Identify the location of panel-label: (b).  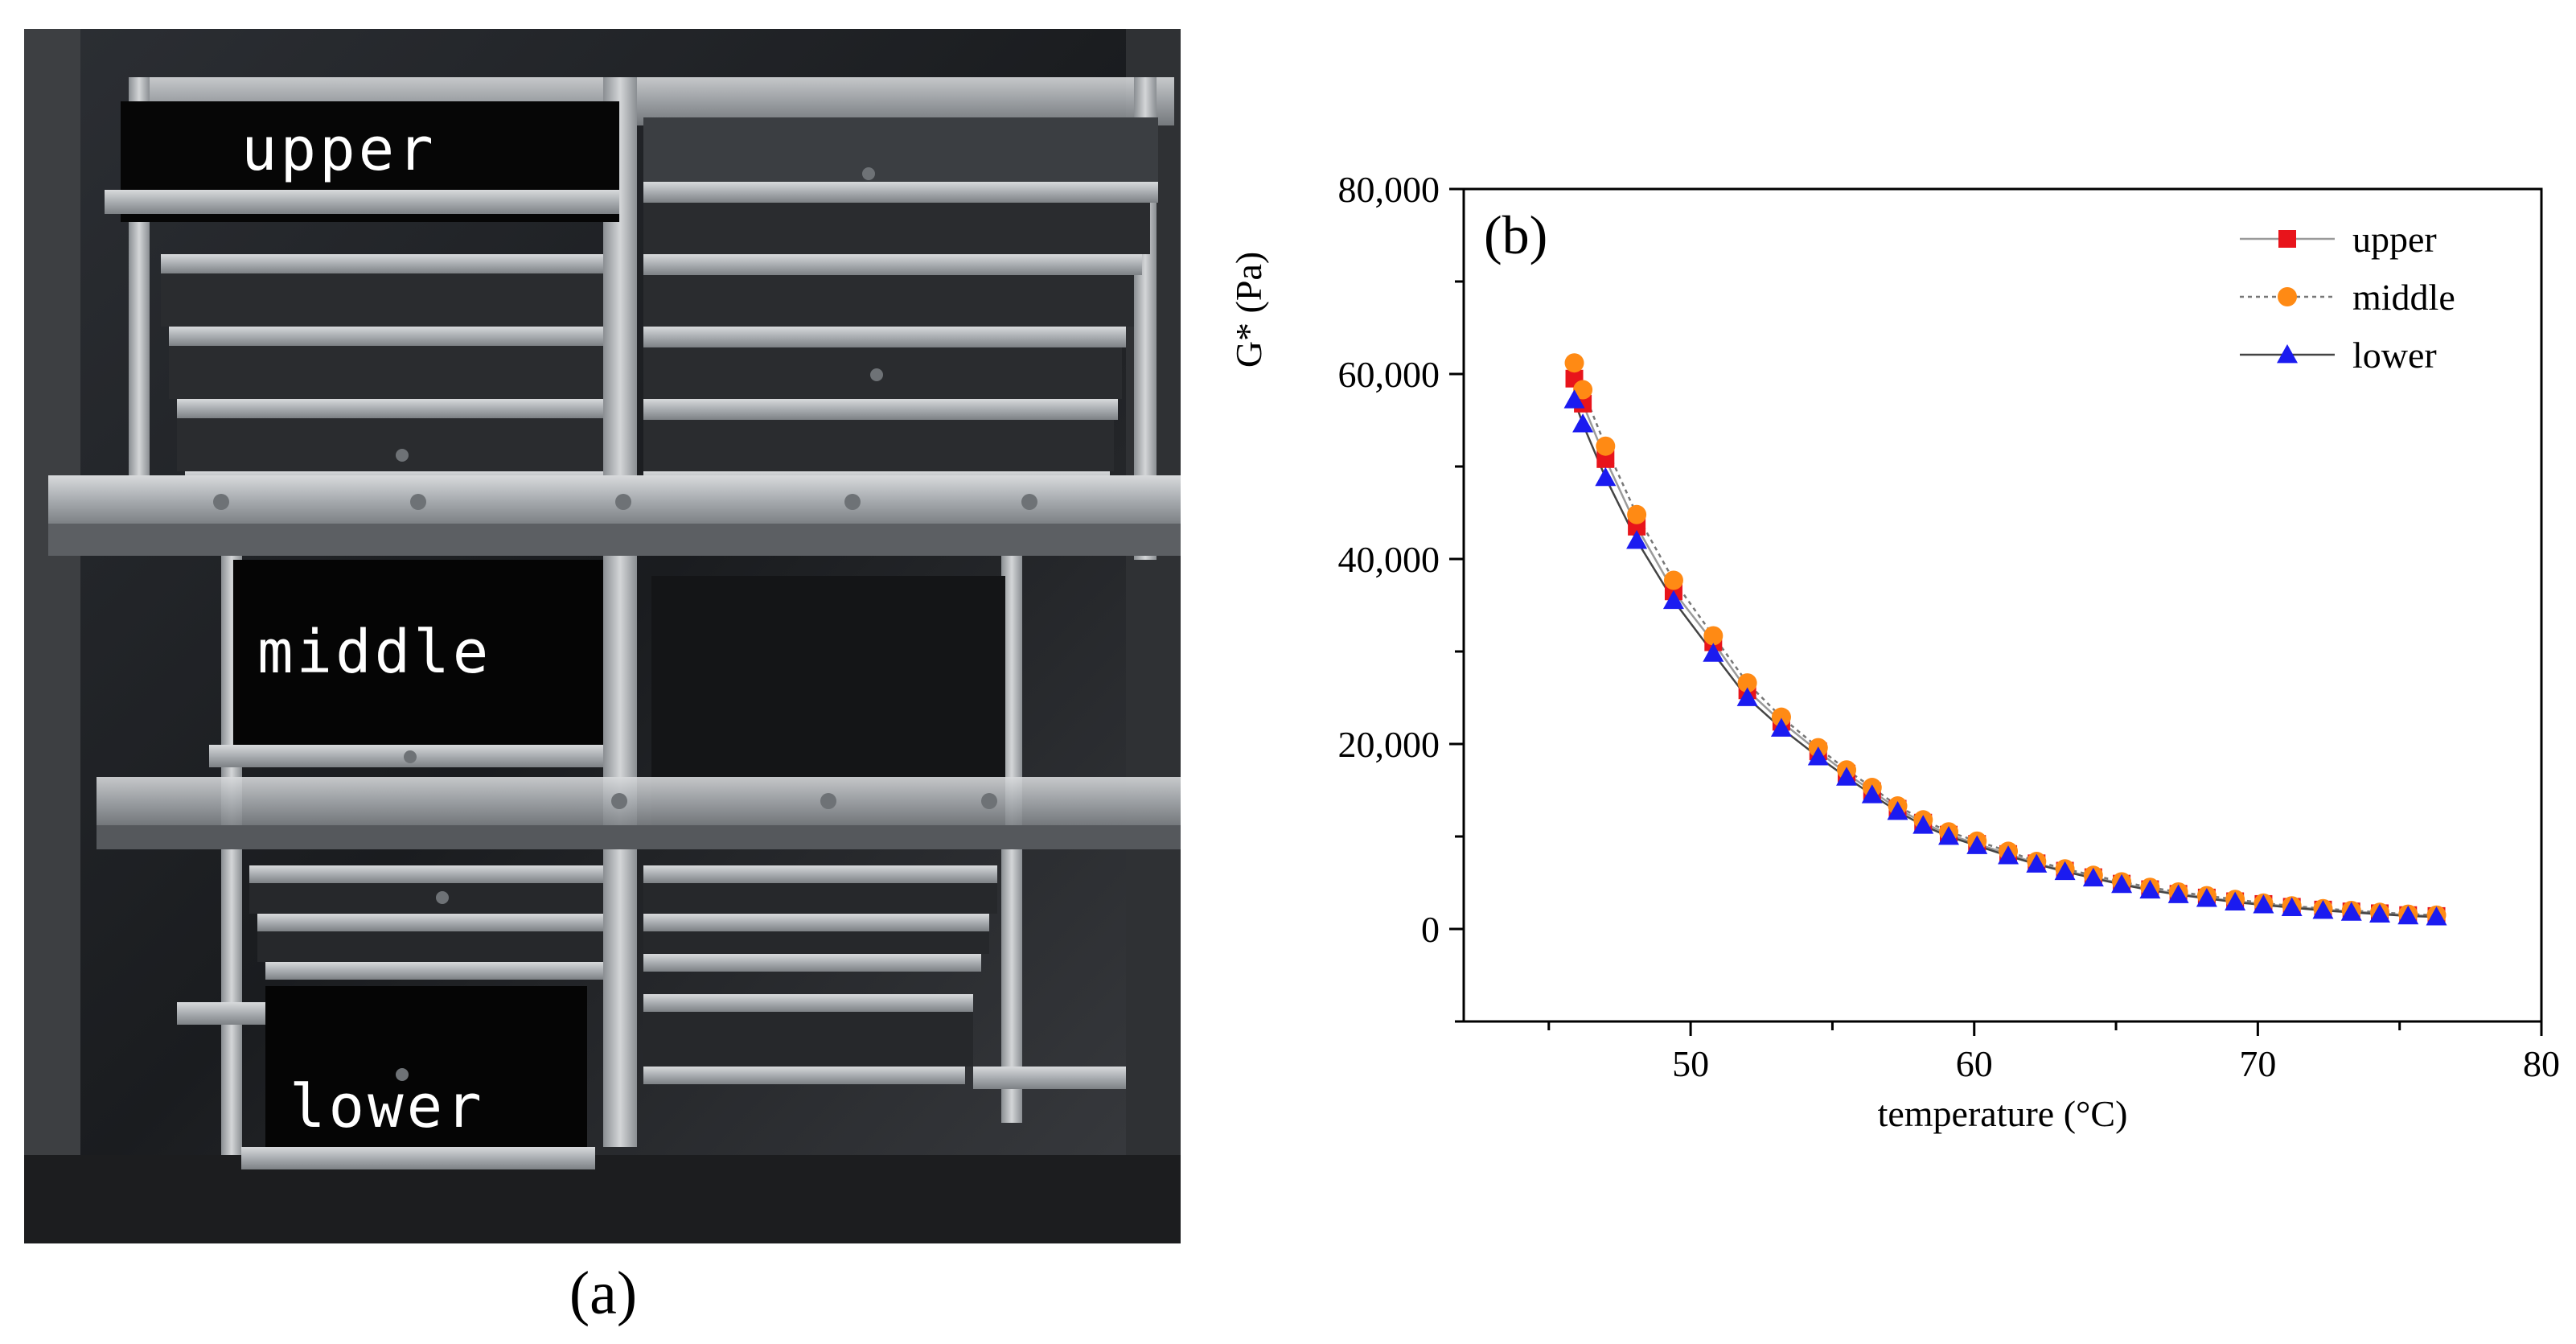
(1515, 234).